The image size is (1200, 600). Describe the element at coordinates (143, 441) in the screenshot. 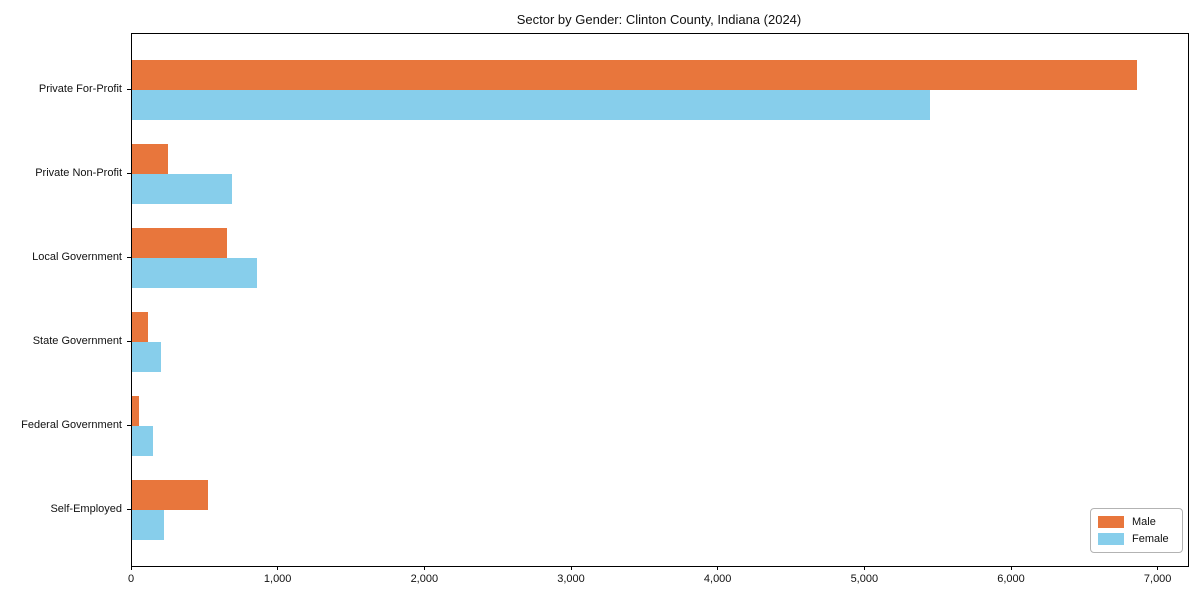

I see `bar-female-federal-government` at that location.